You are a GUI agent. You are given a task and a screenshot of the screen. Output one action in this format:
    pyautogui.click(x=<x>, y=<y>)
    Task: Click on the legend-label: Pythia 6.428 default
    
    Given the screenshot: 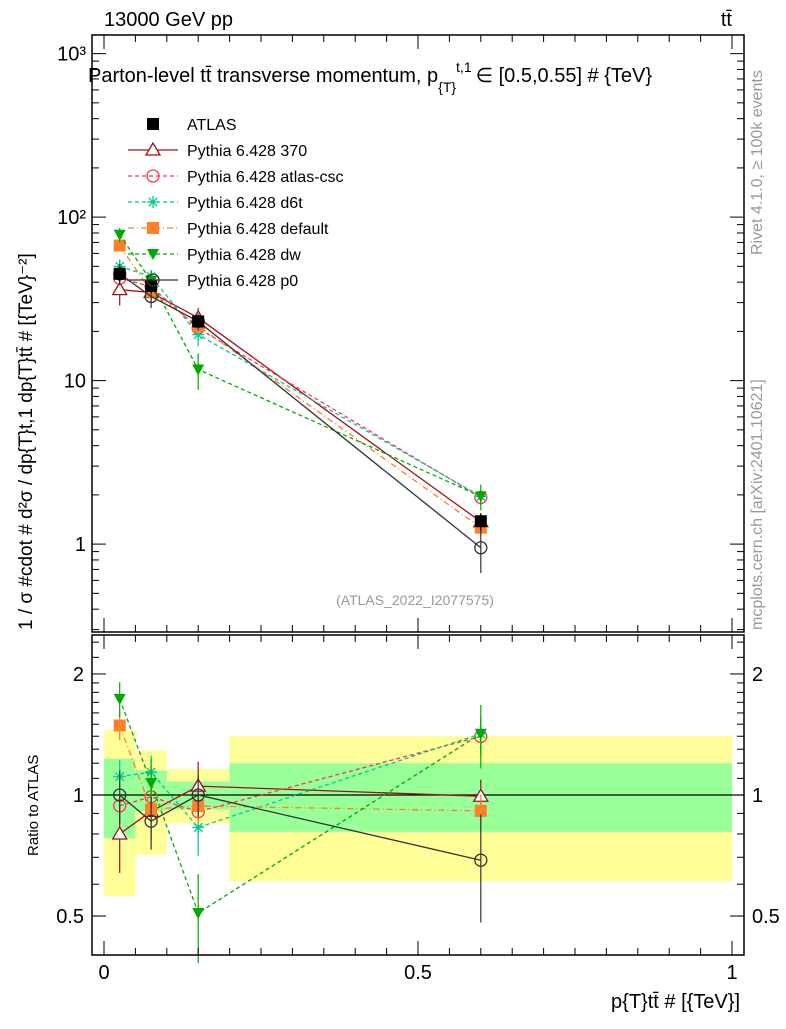 What is the action you would take?
    pyautogui.click(x=258, y=229)
    